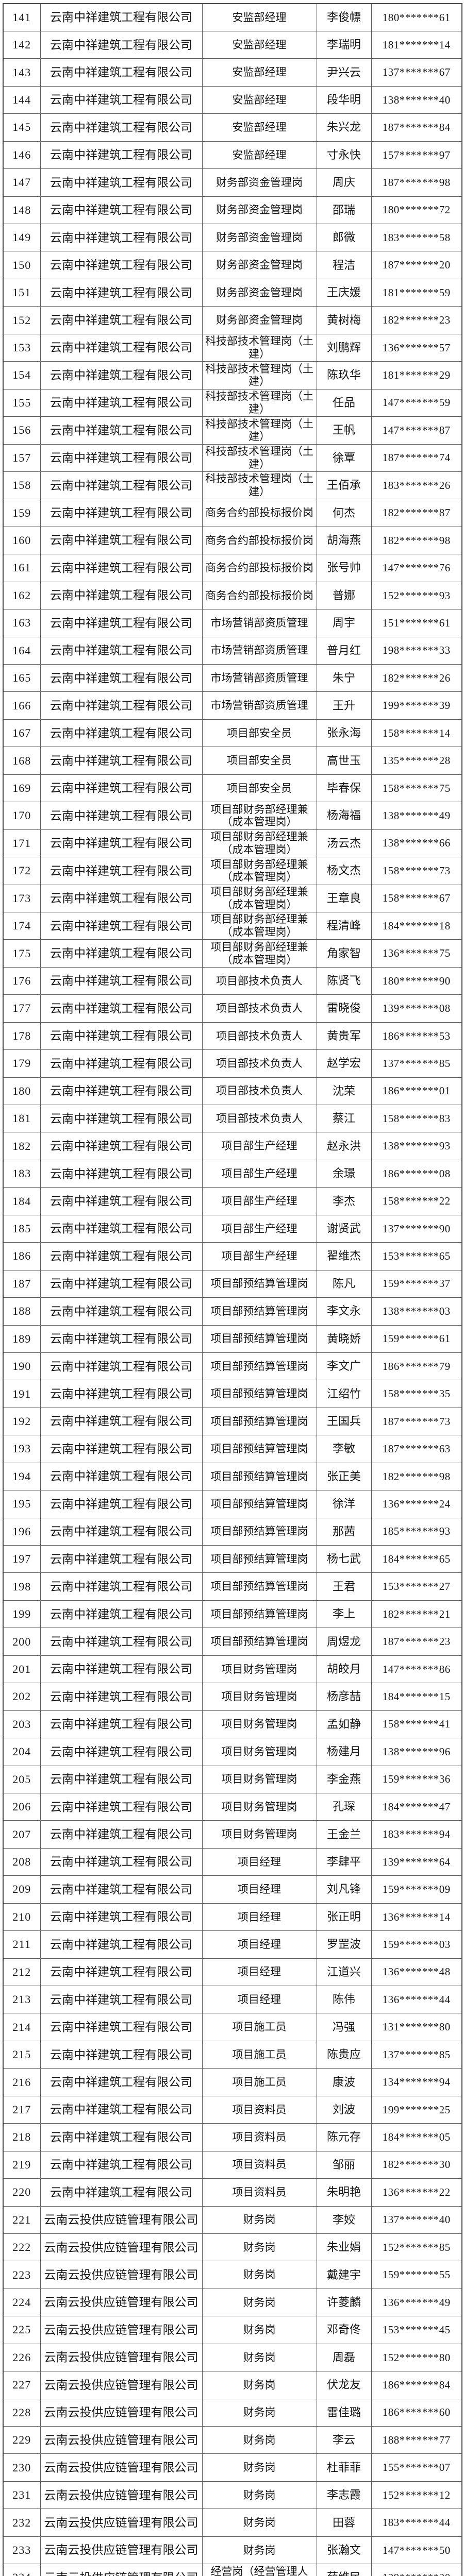  Describe the element at coordinates (22, 2275) in the screenshot. I see `row-number-cell: 223` at that location.